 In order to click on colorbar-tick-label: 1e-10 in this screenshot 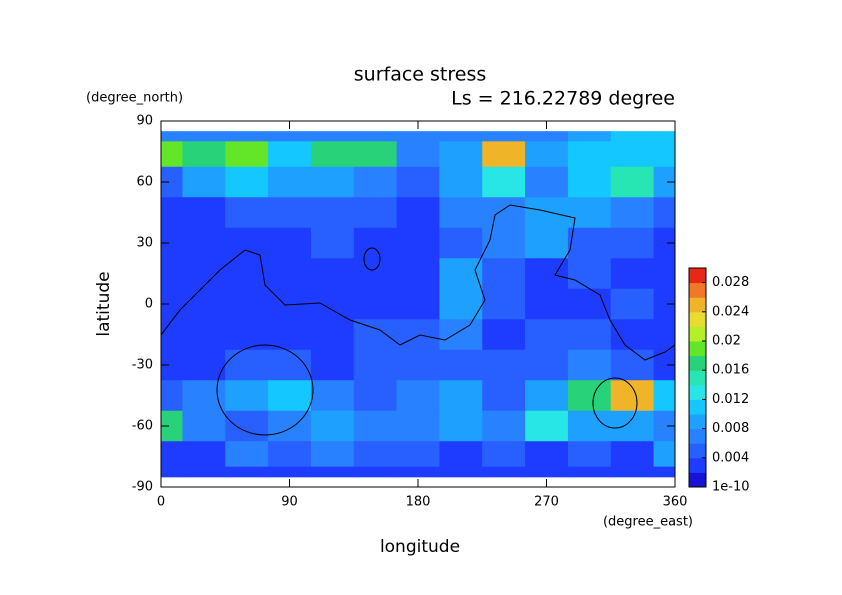, I will do `click(731, 487)`.